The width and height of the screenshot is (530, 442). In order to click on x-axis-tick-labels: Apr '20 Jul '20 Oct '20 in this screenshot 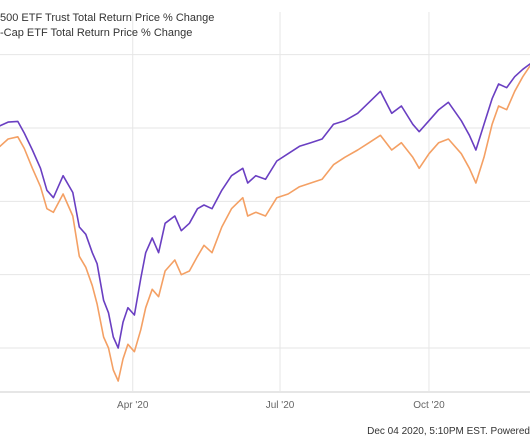, I will do `click(281, 405)`.